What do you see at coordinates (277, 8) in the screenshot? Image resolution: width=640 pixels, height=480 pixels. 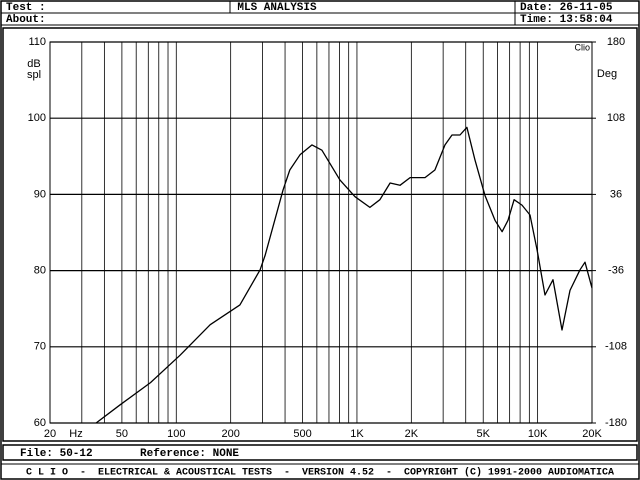 I see `window-title: MLS ANALYSIS` at bounding box center [277, 8].